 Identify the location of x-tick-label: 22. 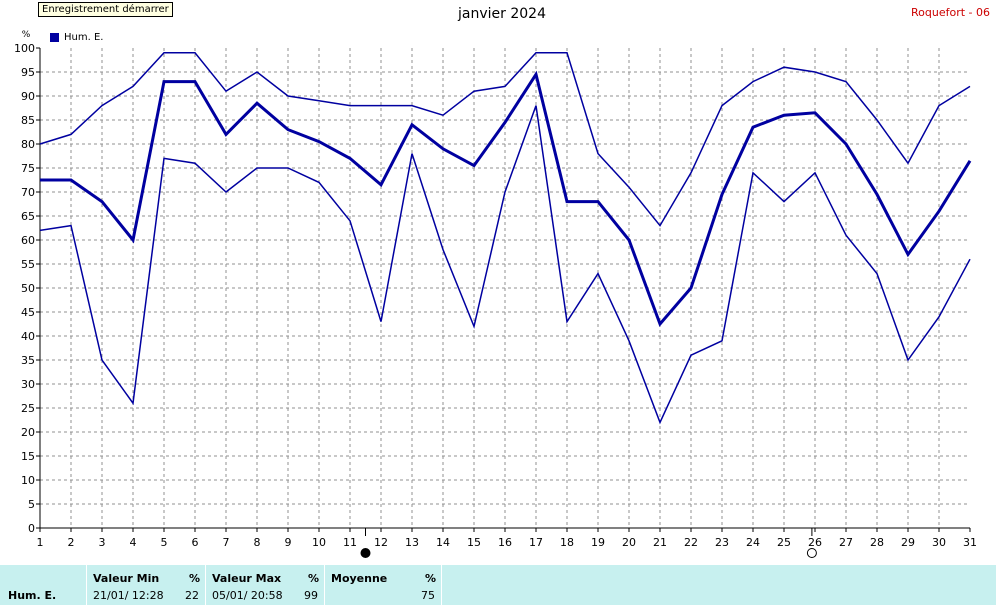
(691, 542).